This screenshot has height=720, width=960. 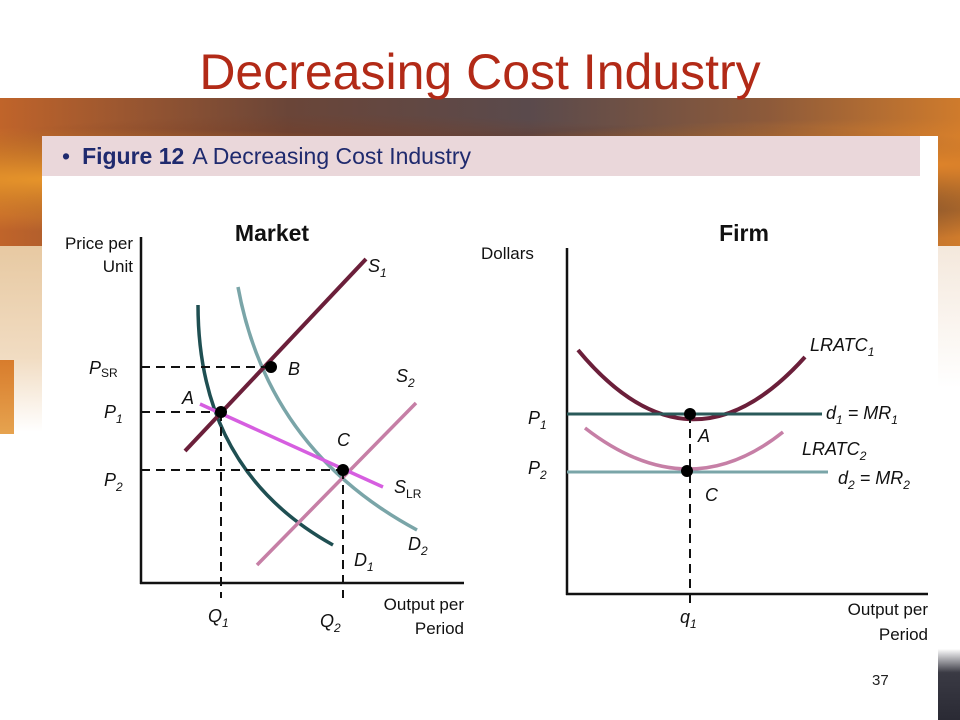 I want to click on figure-caption: • Figure 12 A Decreasing Cost Industry, so click(x=266, y=156).